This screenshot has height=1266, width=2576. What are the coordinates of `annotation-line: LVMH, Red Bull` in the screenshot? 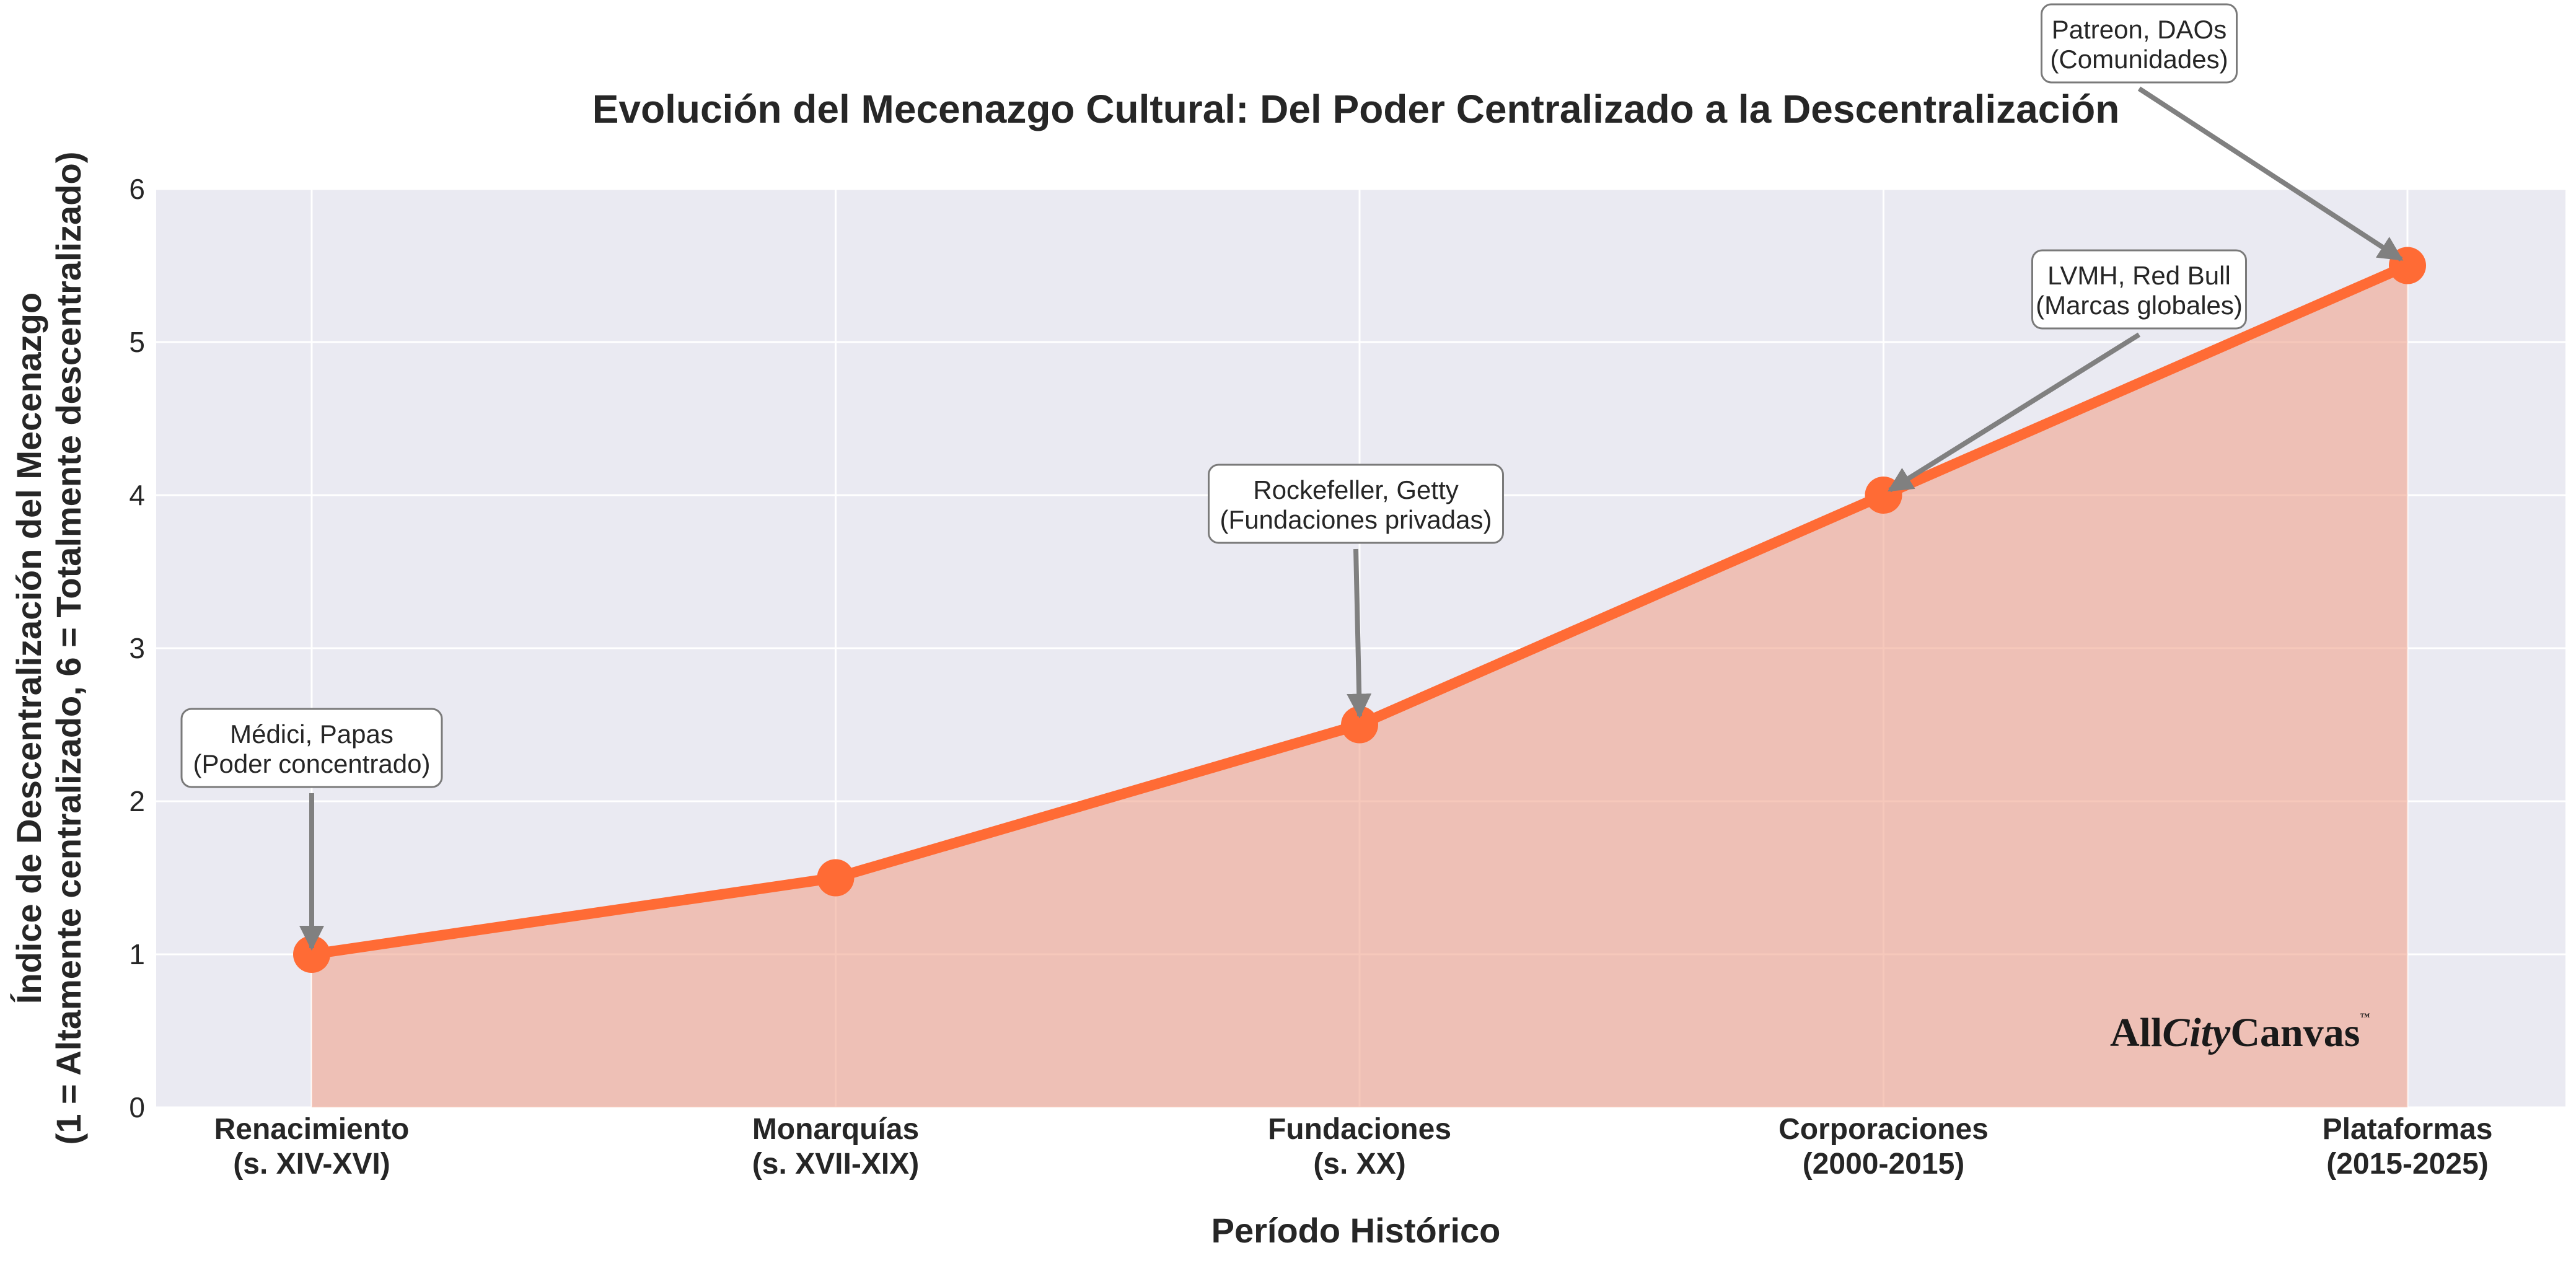 It's located at (2139, 275).